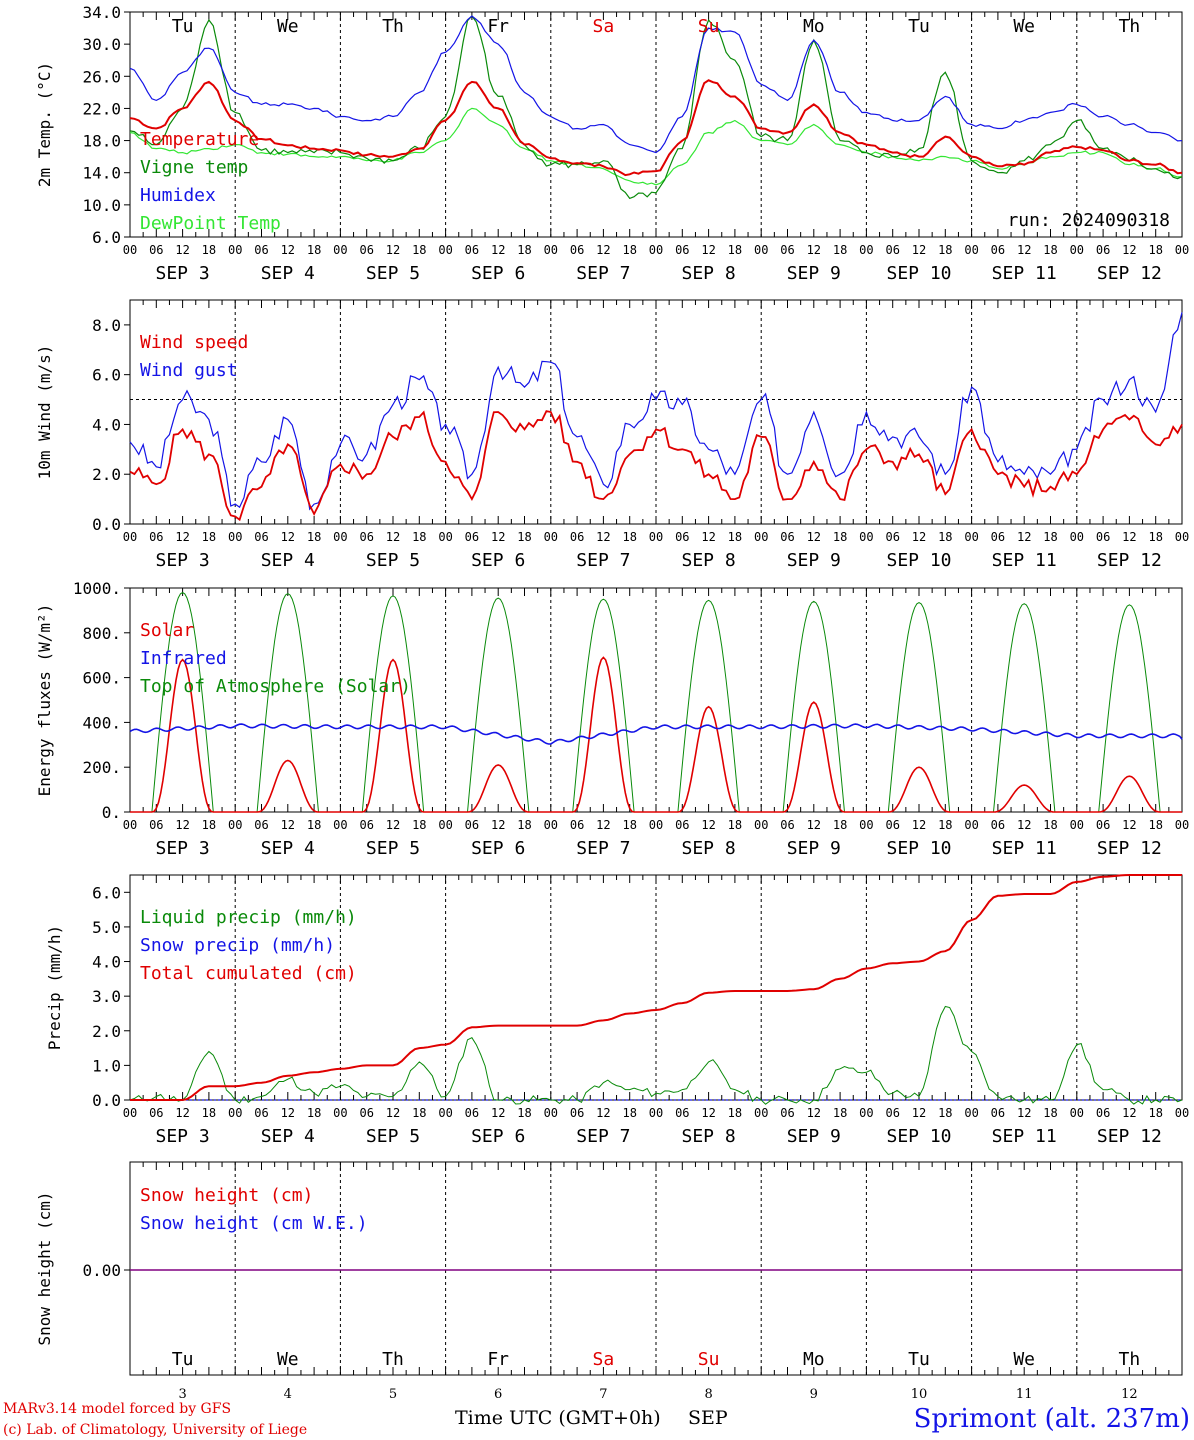 The width and height of the screenshot is (1194, 1440). I want to click on y-tick-label: 400., so click(101, 722).